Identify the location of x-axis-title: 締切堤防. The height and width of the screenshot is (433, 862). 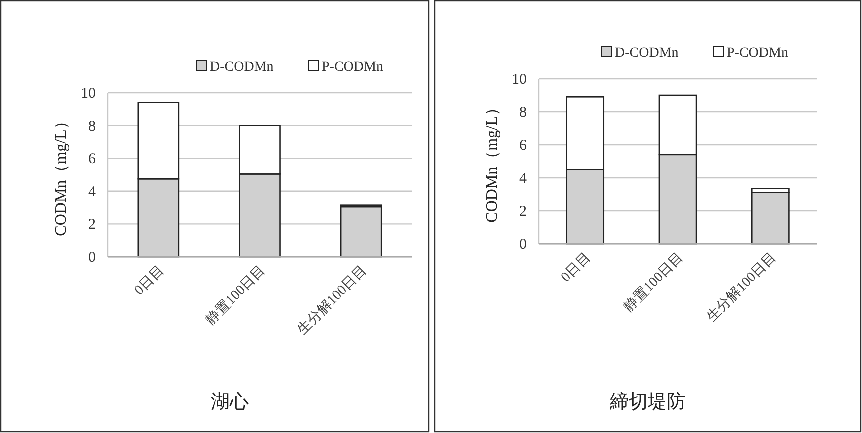
(647, 402).